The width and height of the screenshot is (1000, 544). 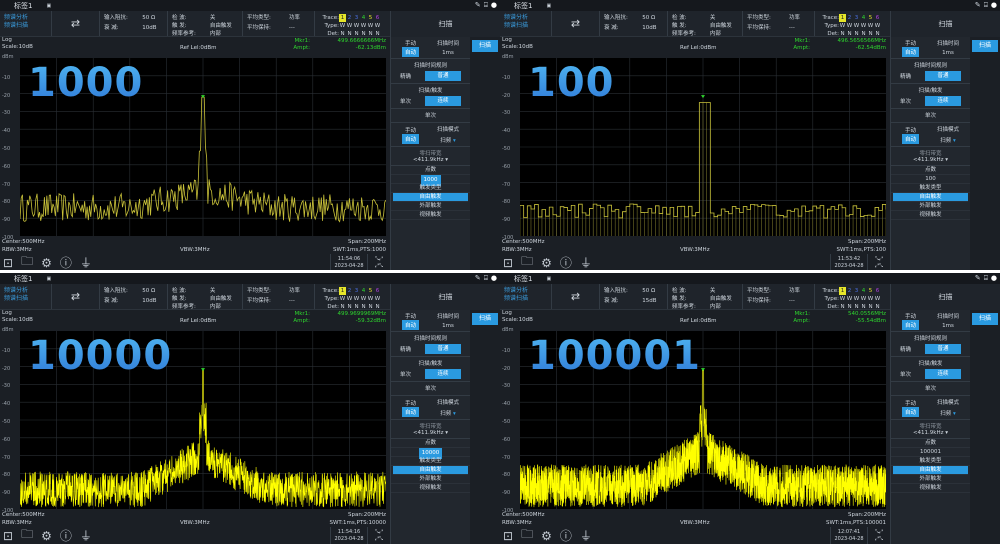 I want to click on points-input: 1000, so click(x=430, y=180).